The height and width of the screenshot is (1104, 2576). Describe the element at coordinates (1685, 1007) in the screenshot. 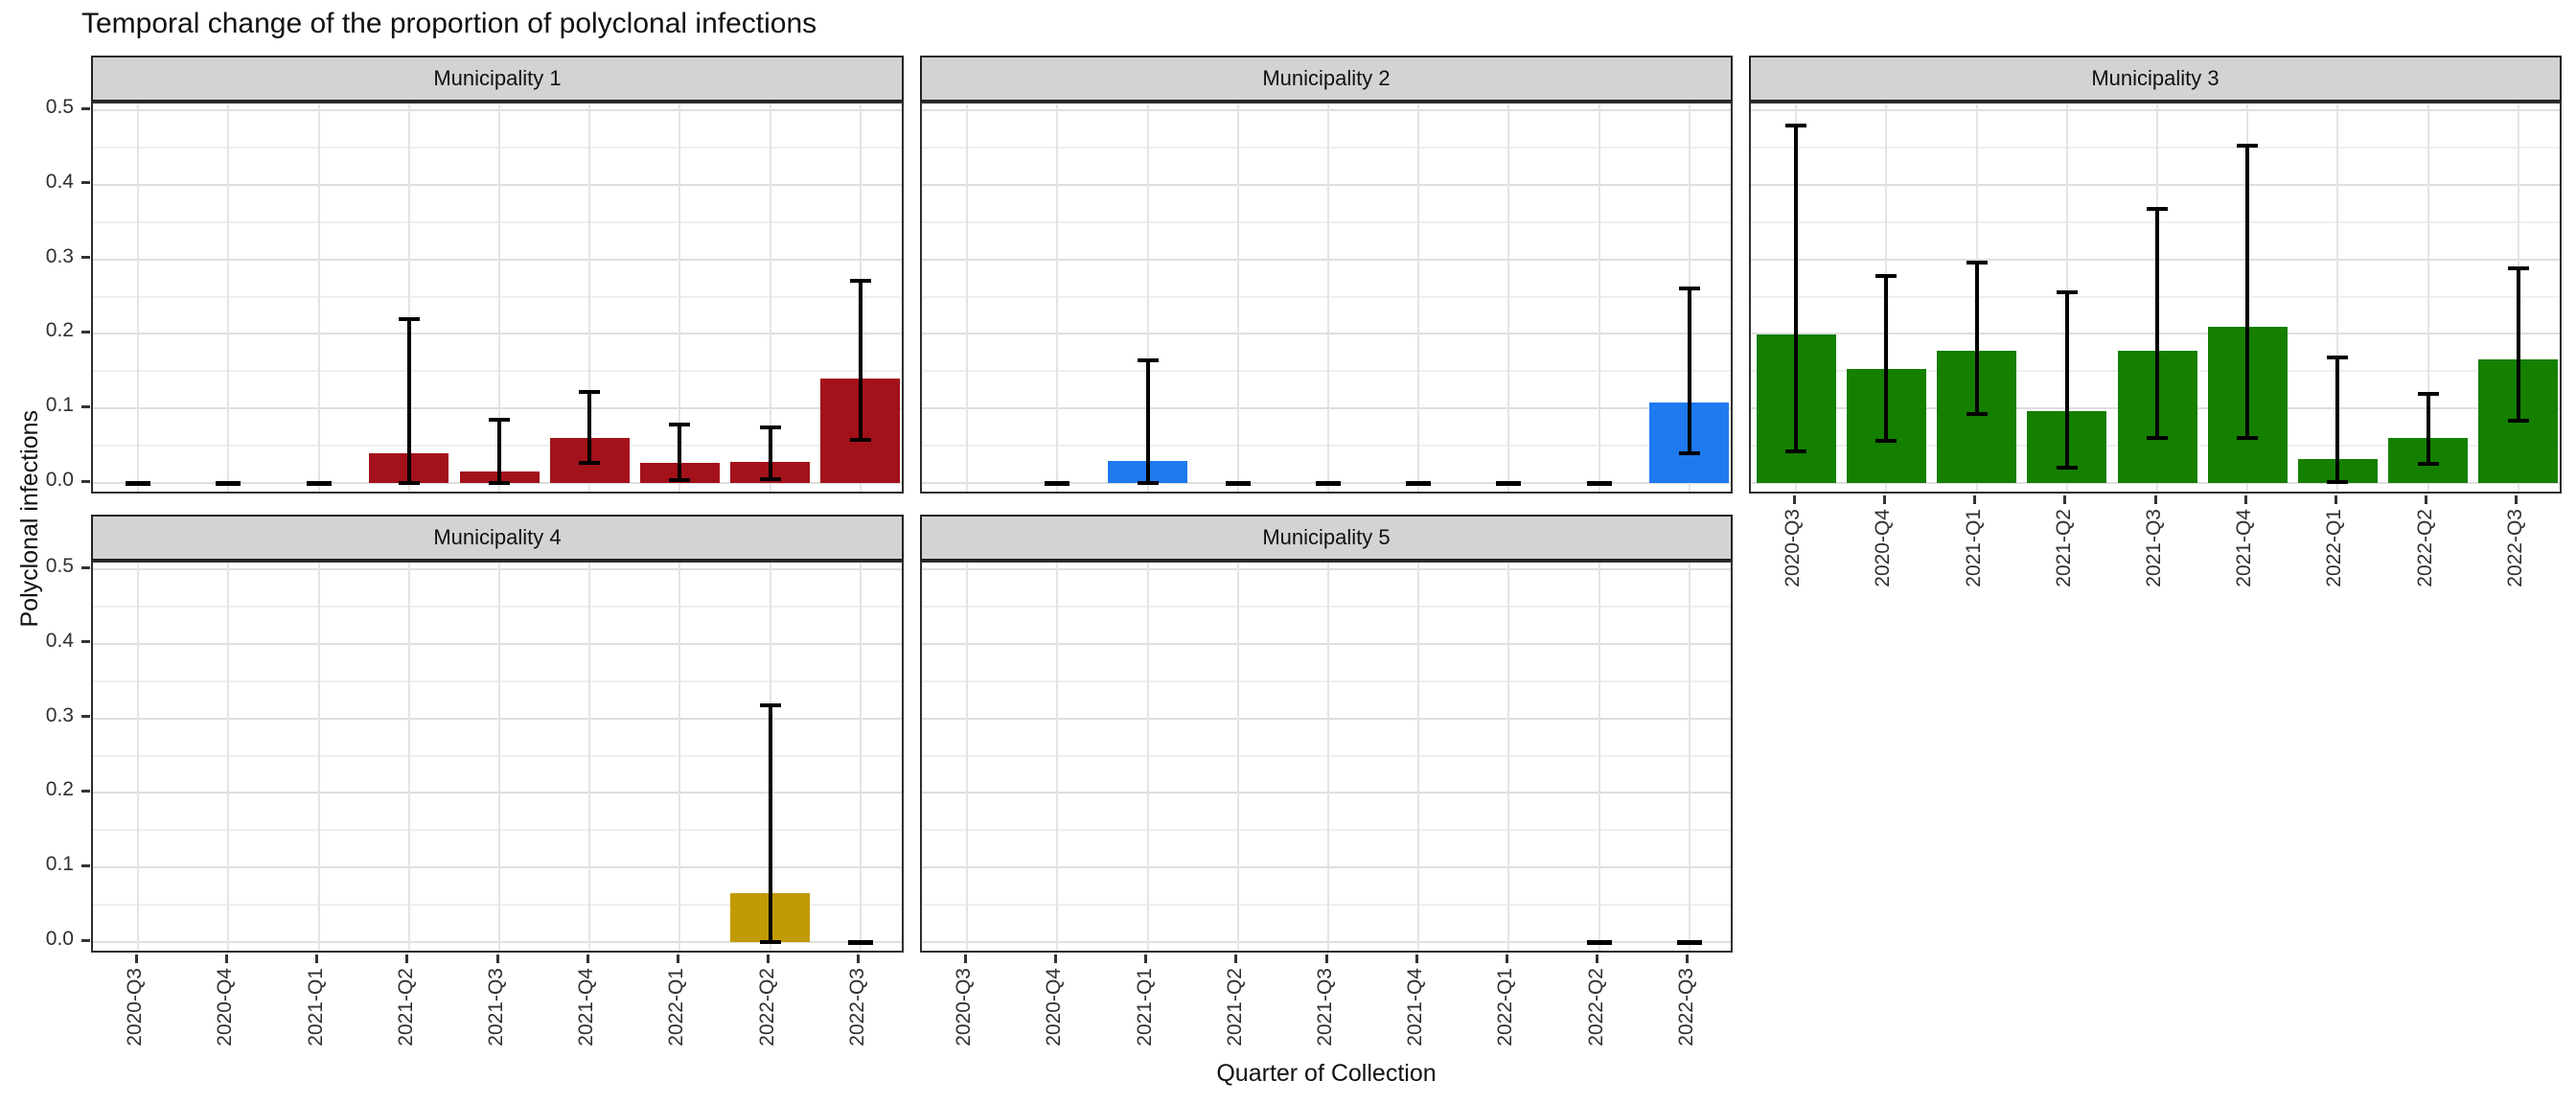

I see `x-tick-label: 2022-Q3` at that location.